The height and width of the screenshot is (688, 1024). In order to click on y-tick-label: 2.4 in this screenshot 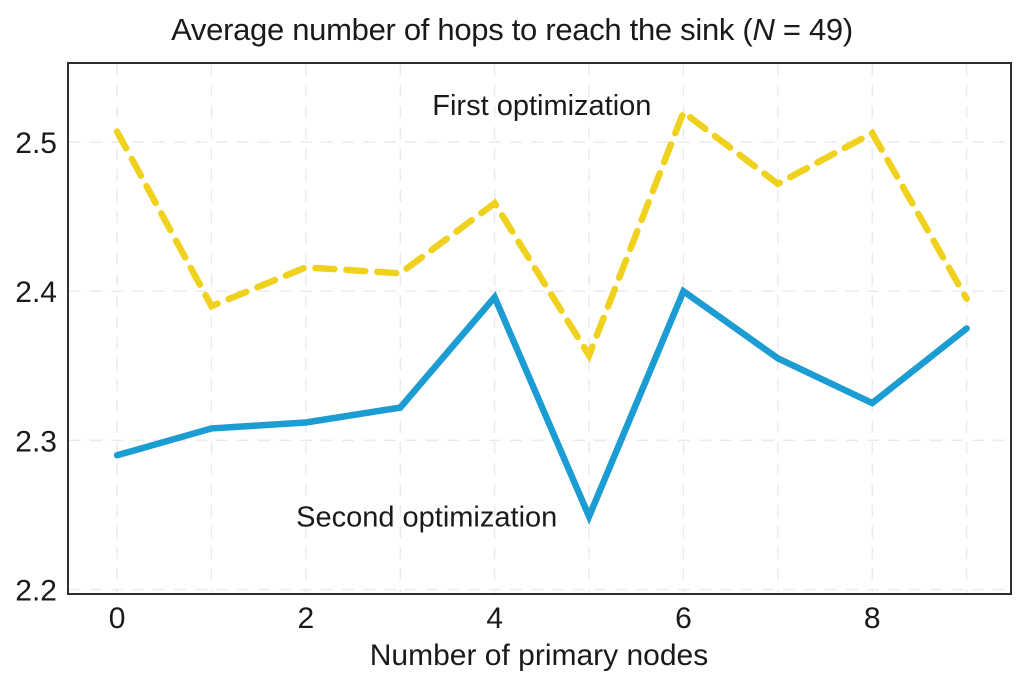, I will do `click(36, 292)`.